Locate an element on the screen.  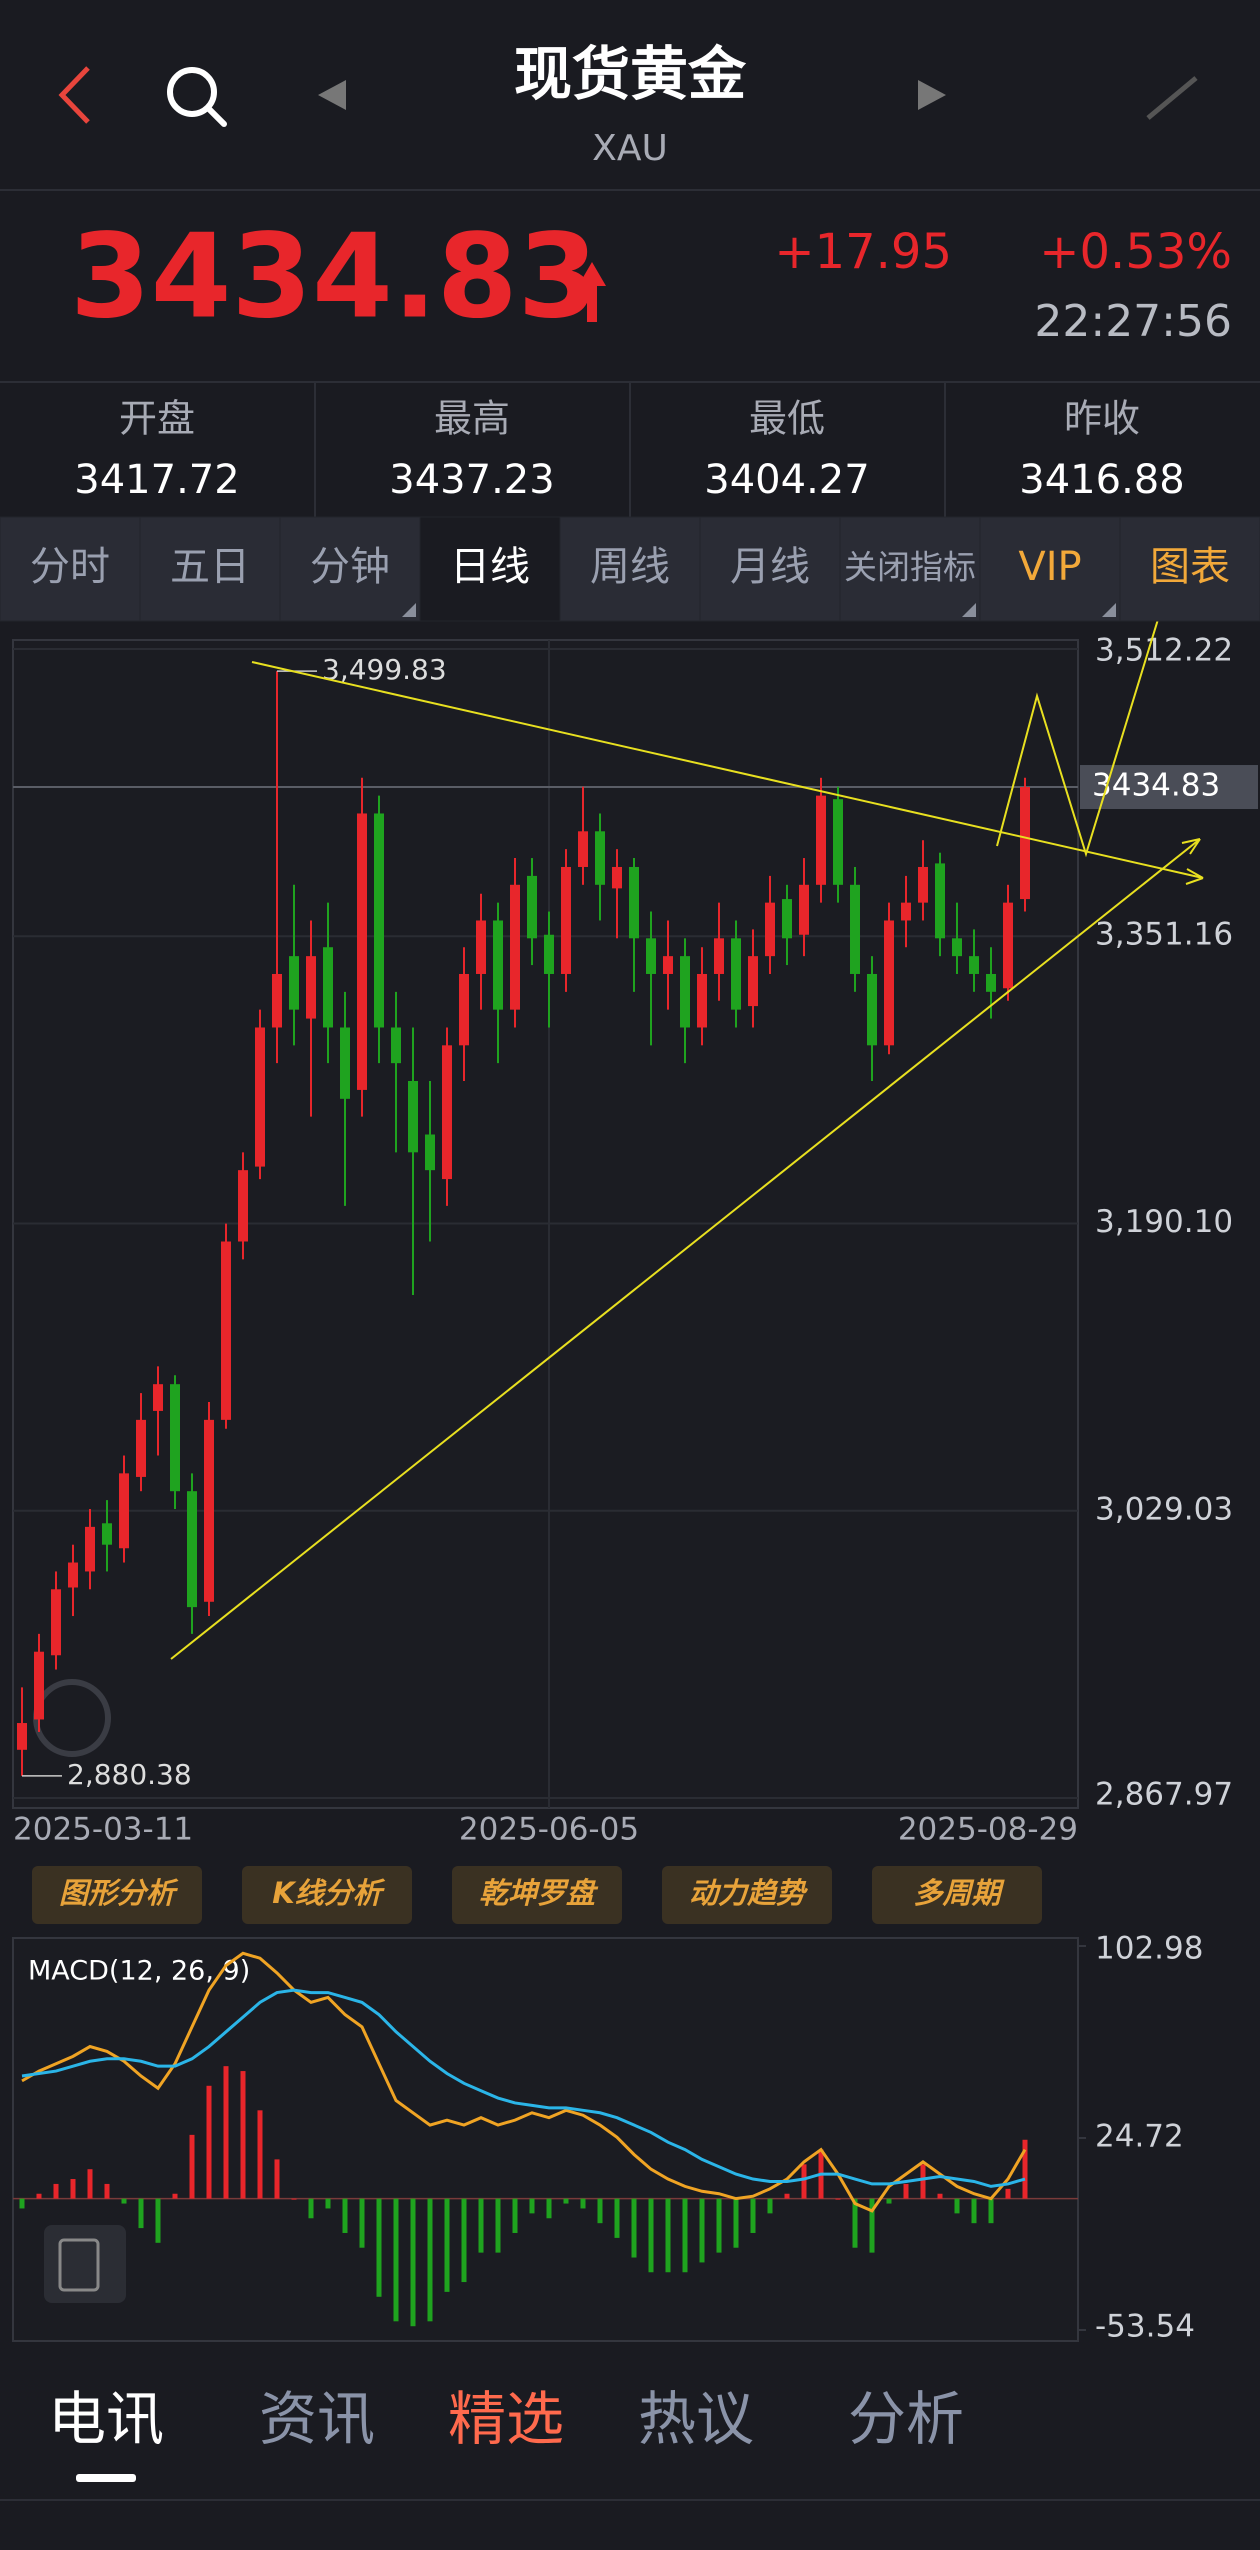
tool-label: 乾坤罗盘 is located at coordinates (539, 1893).